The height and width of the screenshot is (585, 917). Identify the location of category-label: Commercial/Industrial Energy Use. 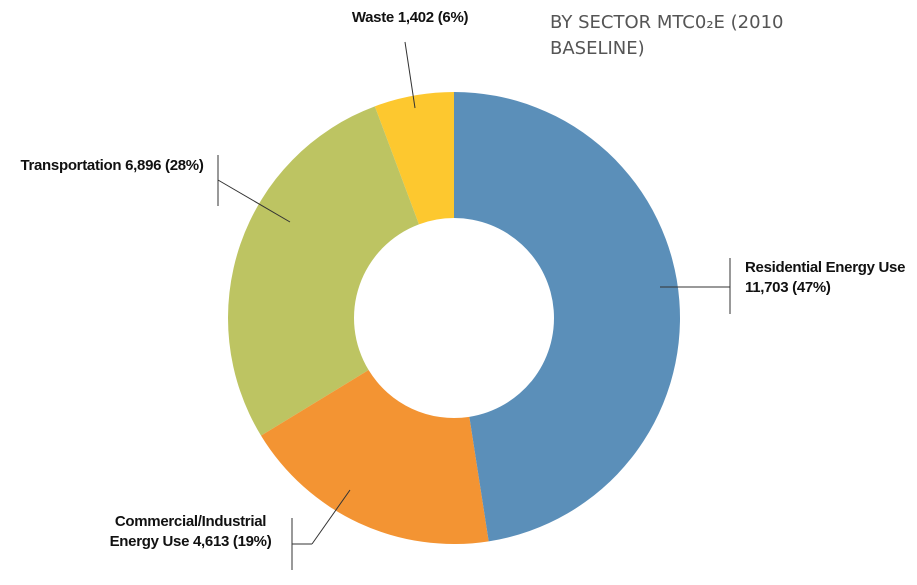
(188, 531).